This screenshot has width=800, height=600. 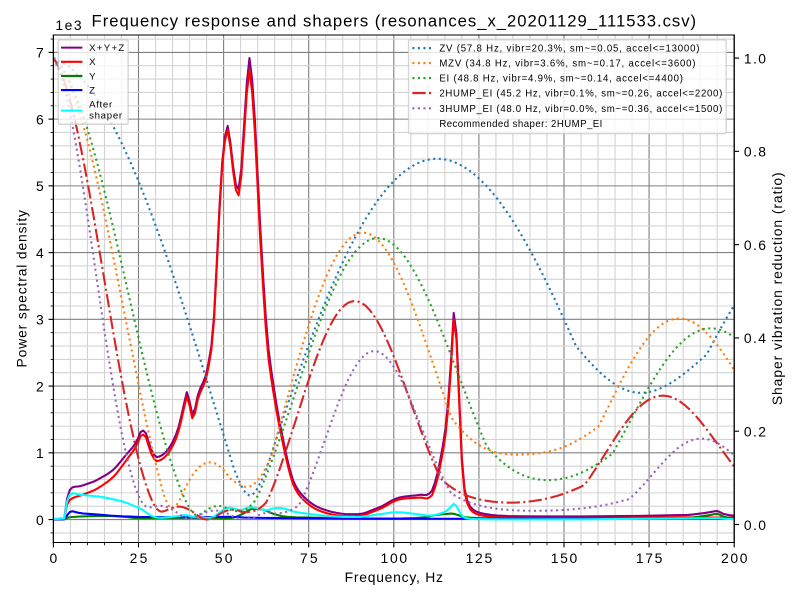 I want to click on svg-text: 7, so click(x=40, y=53).